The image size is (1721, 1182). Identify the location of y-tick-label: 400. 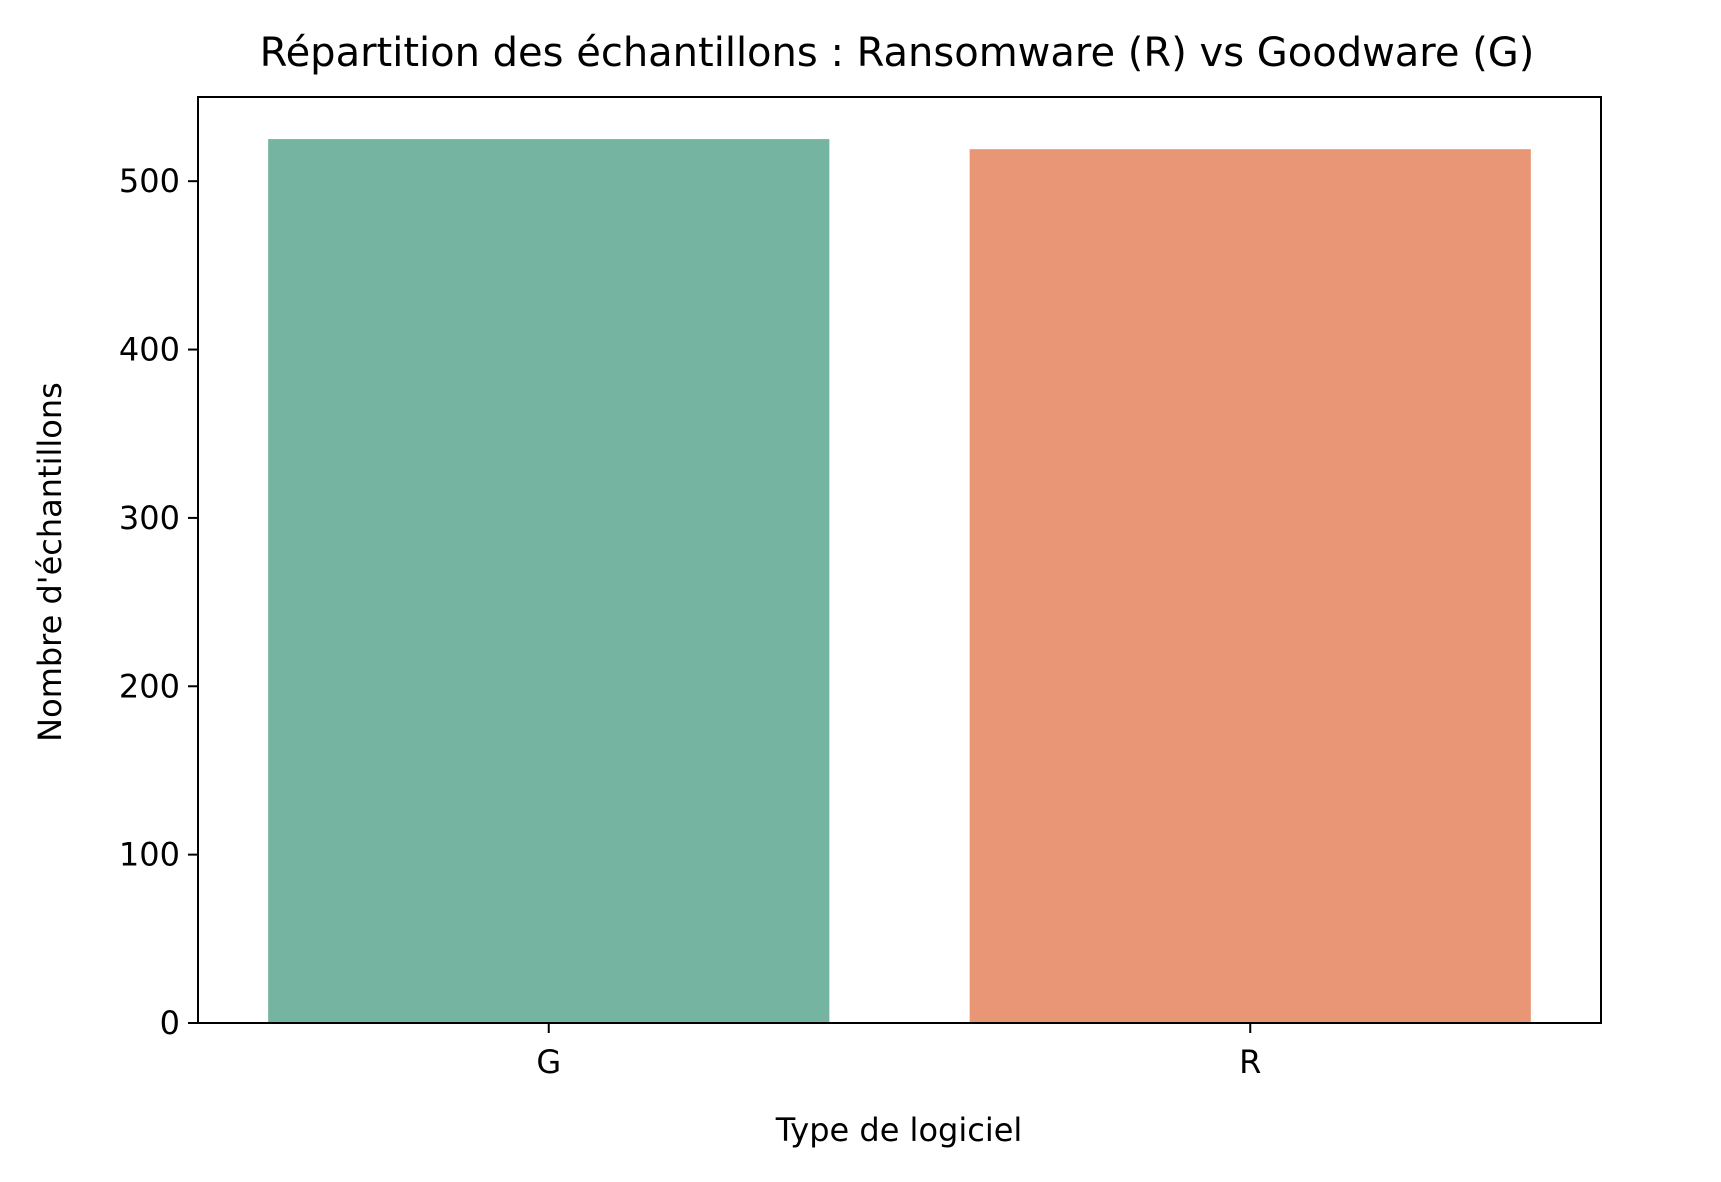
(149, 350).